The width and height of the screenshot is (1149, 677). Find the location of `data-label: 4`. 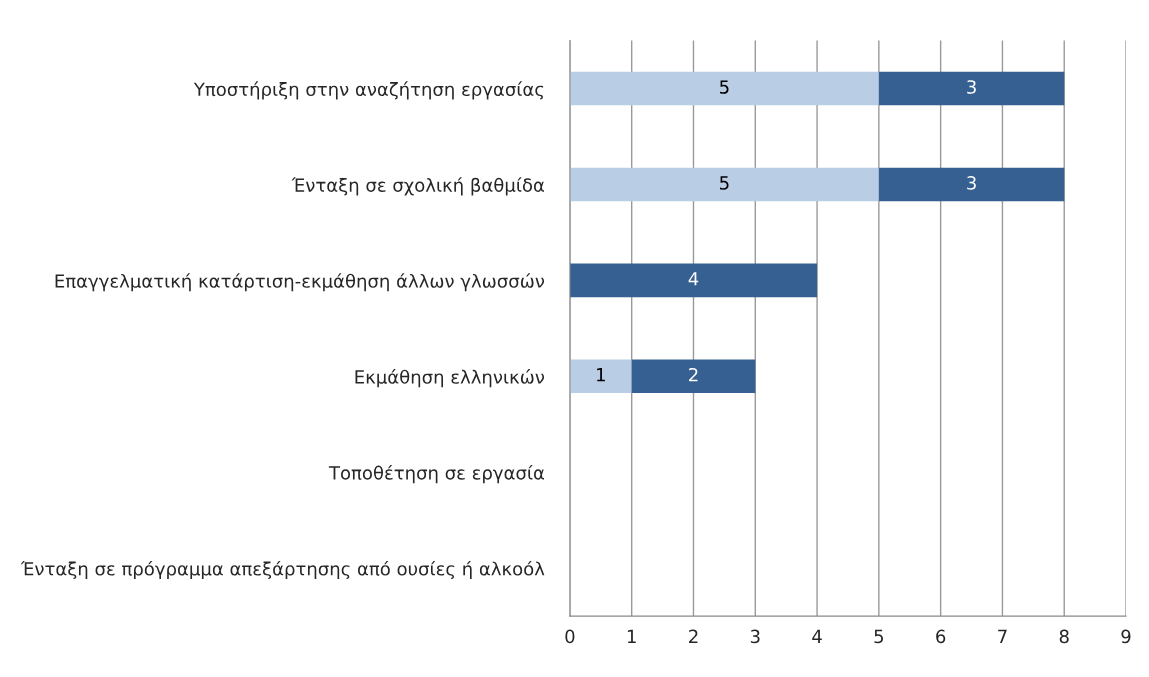

data-label: 4 is located at coordinates (693, 279).